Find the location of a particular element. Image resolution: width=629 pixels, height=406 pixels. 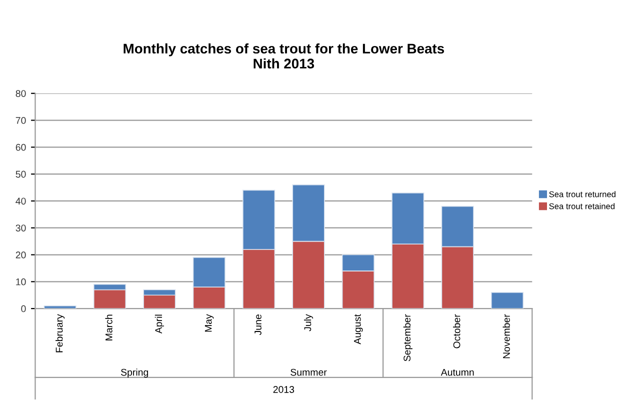

y-tick-label: 60 is located at coordinates (21, 147).